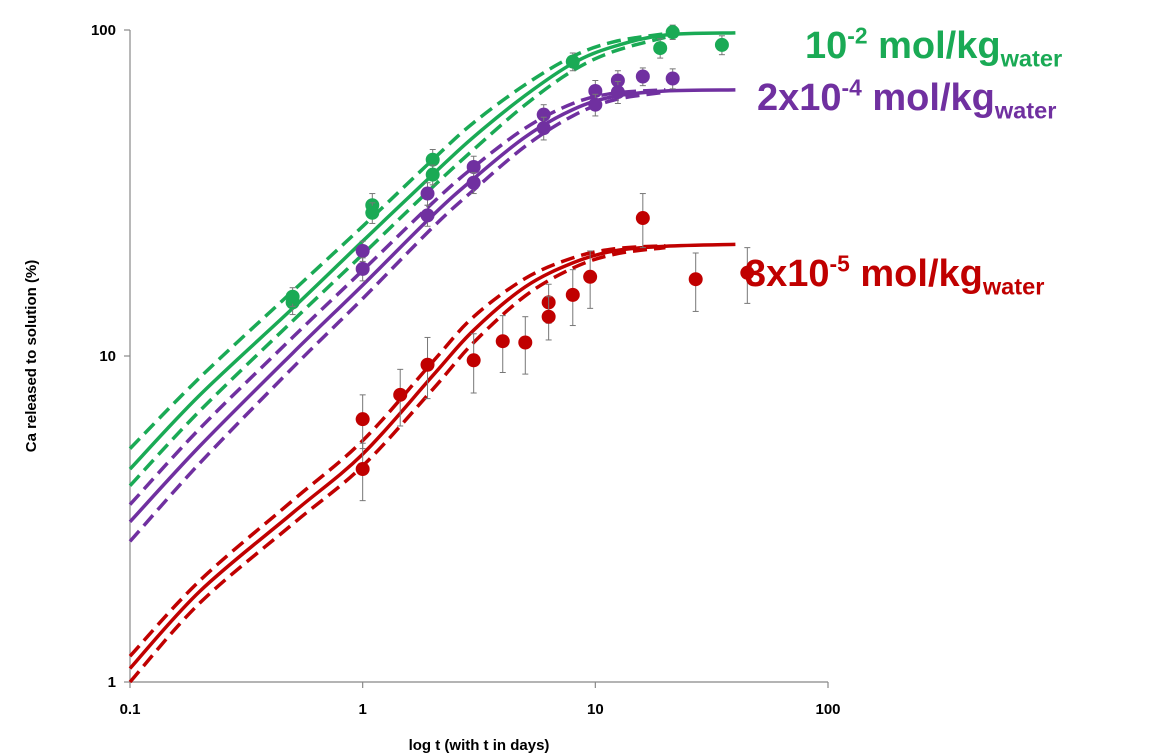 This screenshot has height=756, width=1155. I want to click on series-label-superscript: -5, so click(840, 264).